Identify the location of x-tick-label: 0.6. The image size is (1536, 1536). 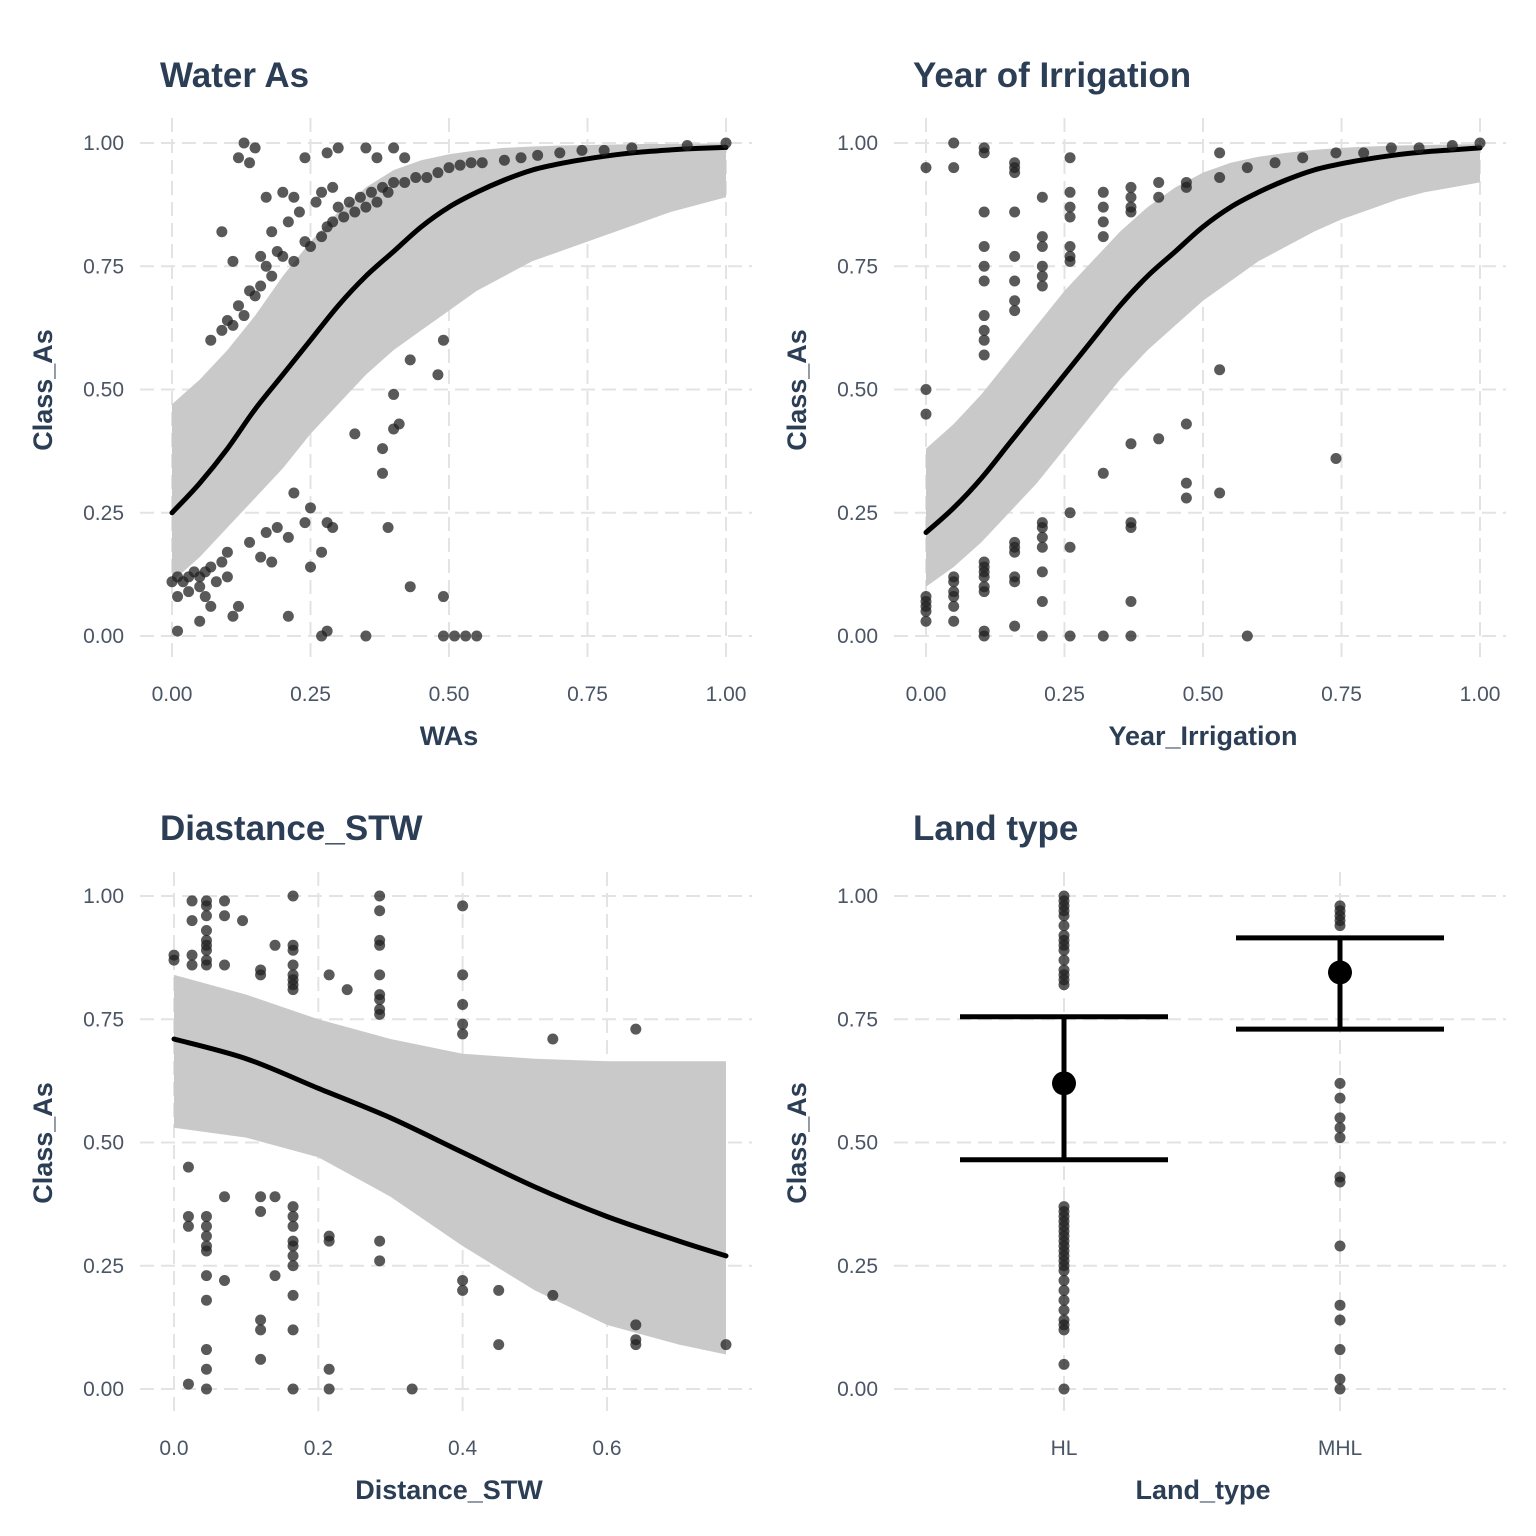
(606, 1448).